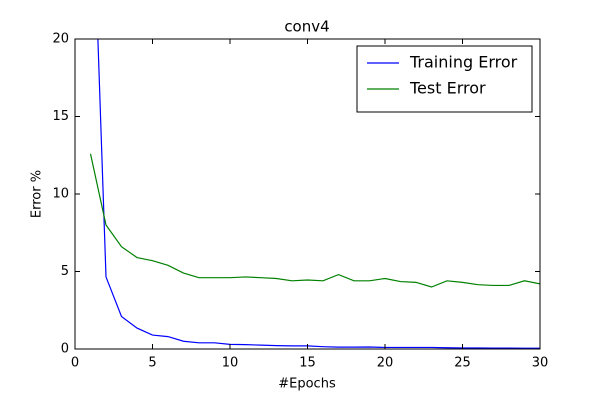  Describe the element at coordinates (230, 363) in the screenshot. I see `x-tick-label: 10` at that location.